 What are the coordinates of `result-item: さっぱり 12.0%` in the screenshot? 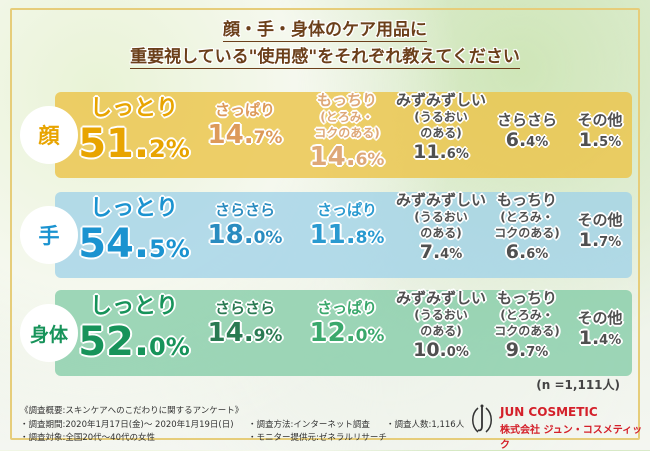 It's located at (347, 326).